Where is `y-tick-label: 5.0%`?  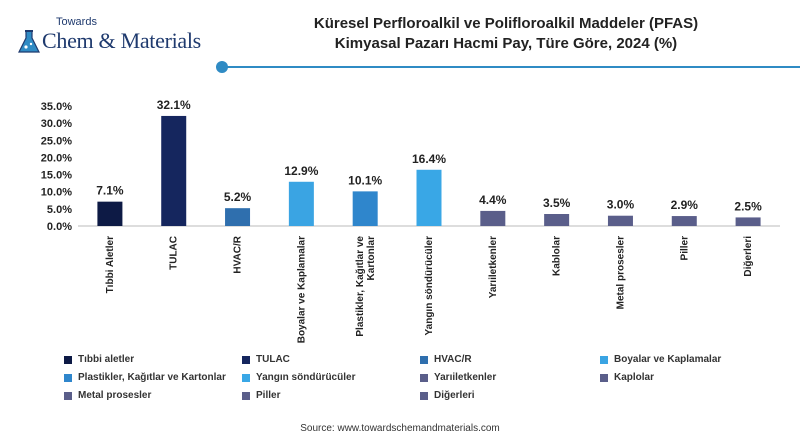 y-tick-label: 5.0% is located at coordinates (59, 210).